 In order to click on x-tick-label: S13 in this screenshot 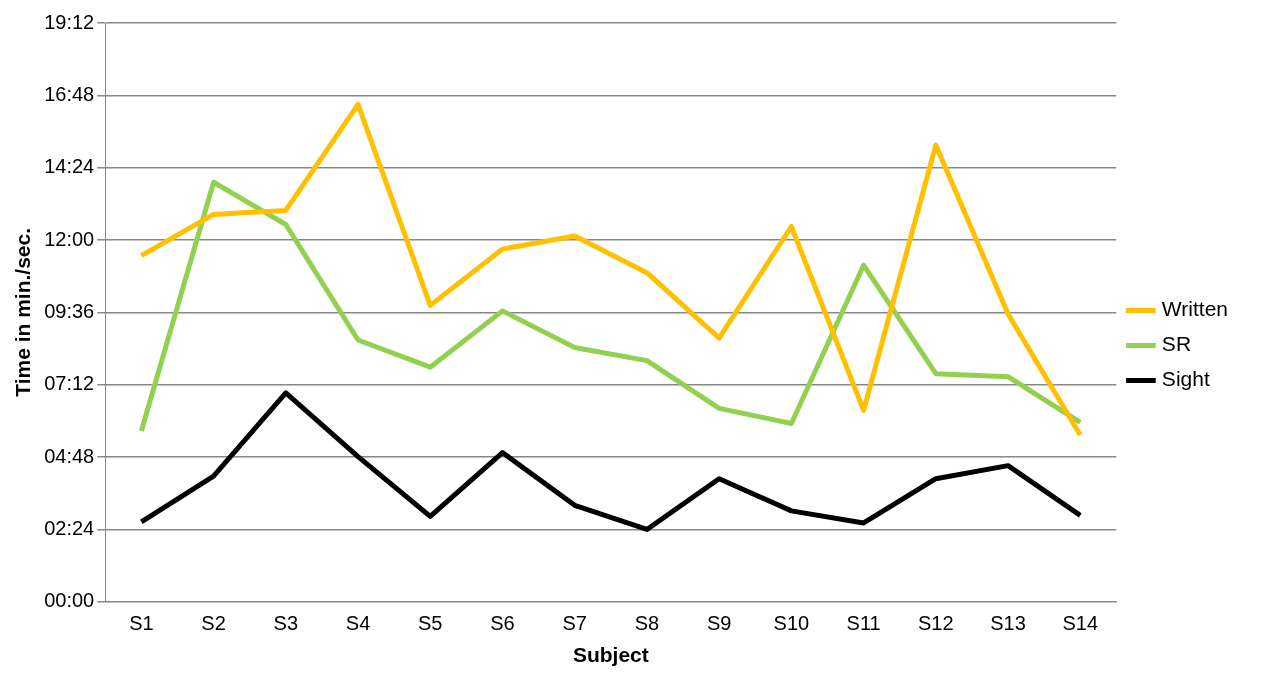, I will do `click(1008, 623)`.